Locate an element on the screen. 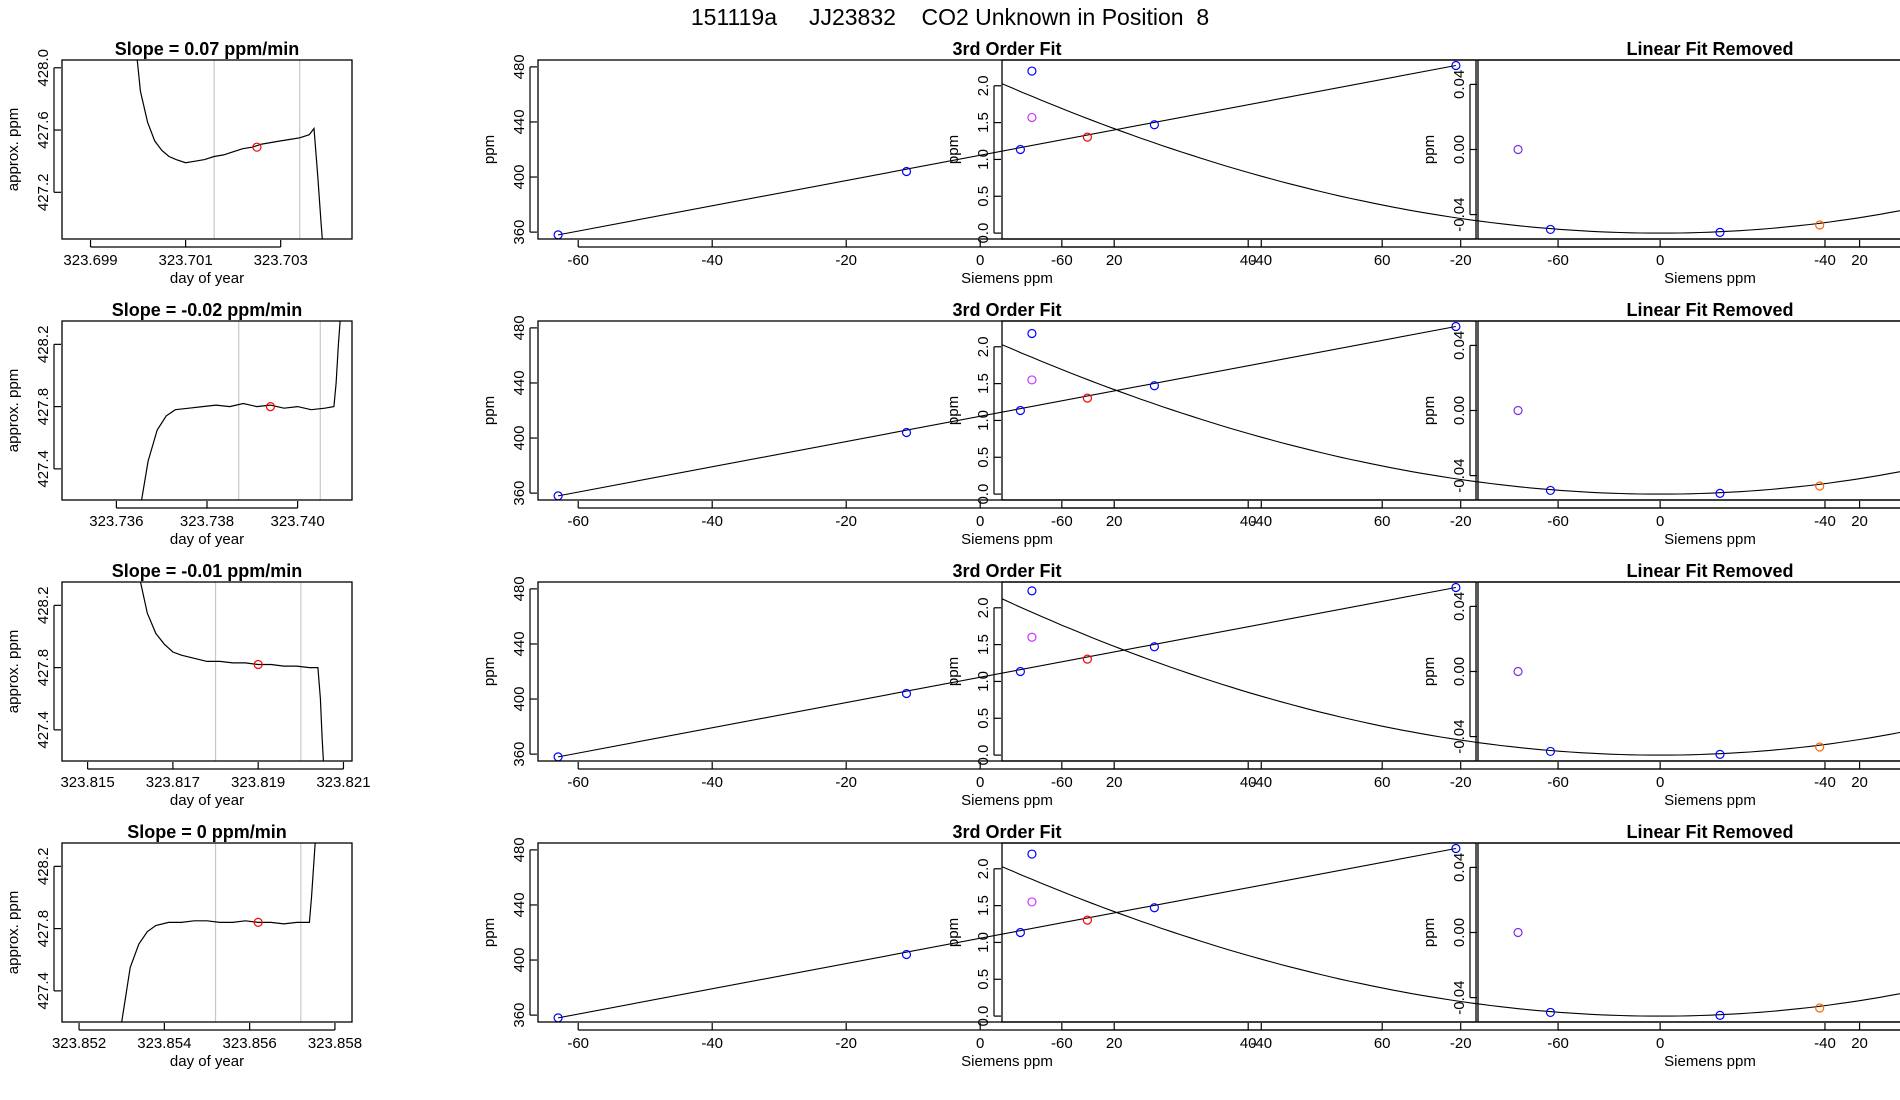 Image resolution: width=1900 pixels, height=1100 pixels. x-tick-label: 323.699 is located at coordinates (90, 260).